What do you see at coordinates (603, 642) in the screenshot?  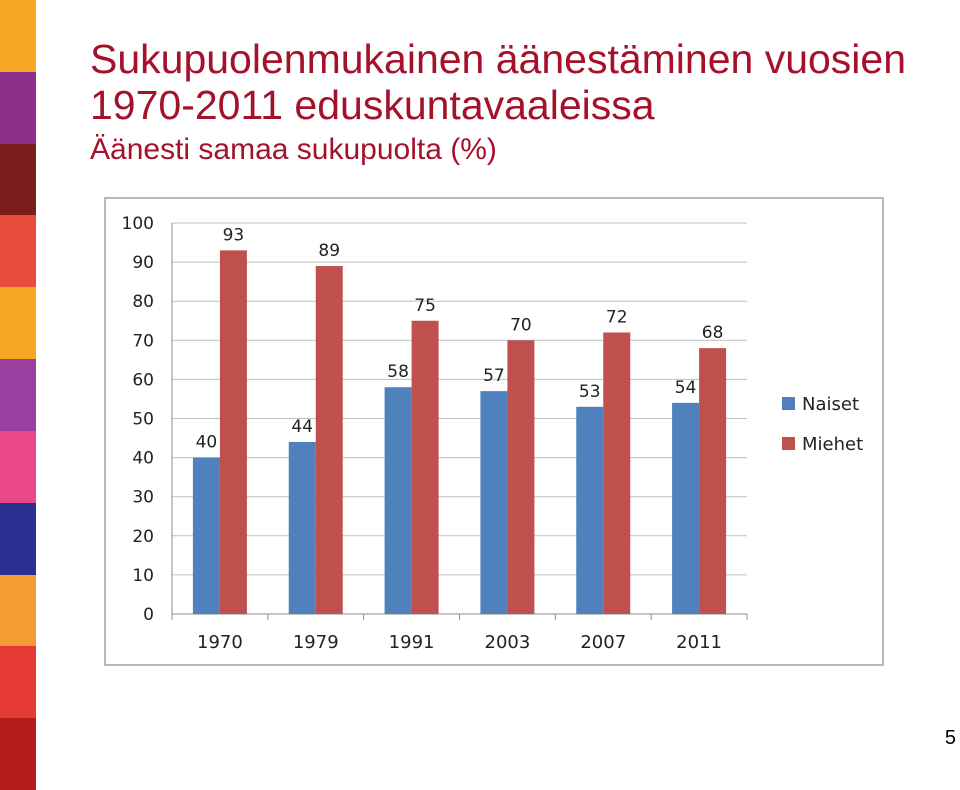 I see `x-tick-label: 2007` at bounding box center [603, 642].